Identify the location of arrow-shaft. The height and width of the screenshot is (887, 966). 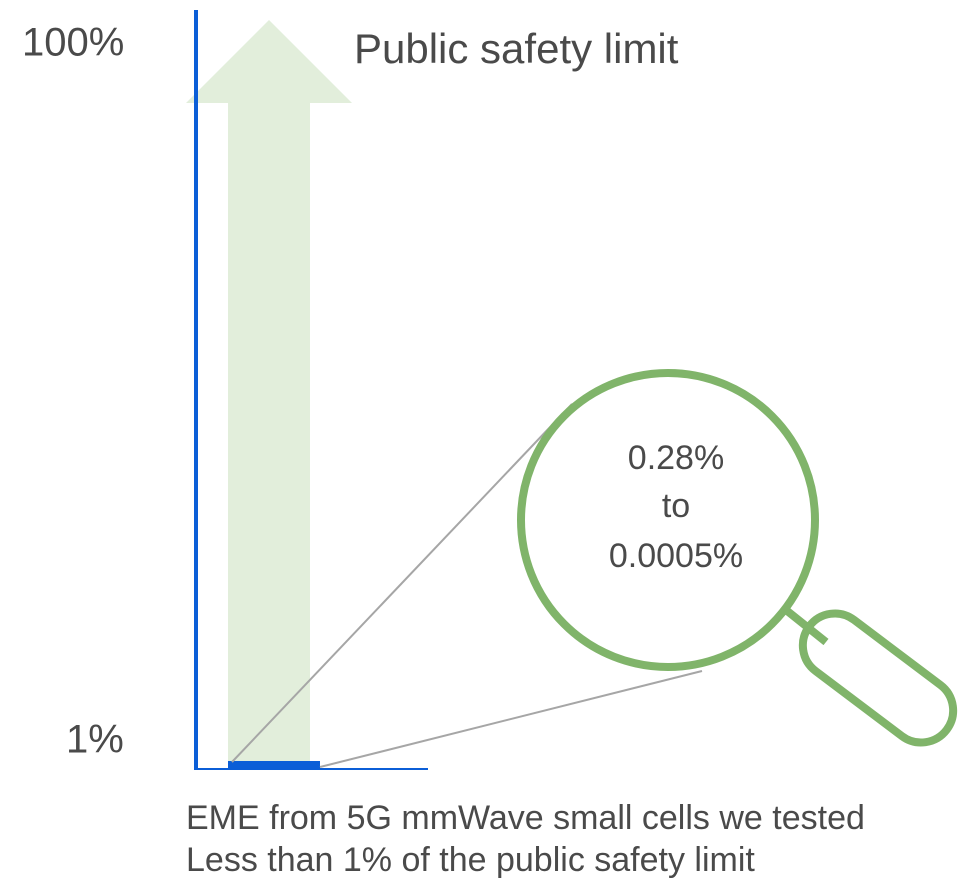
(269, 434).